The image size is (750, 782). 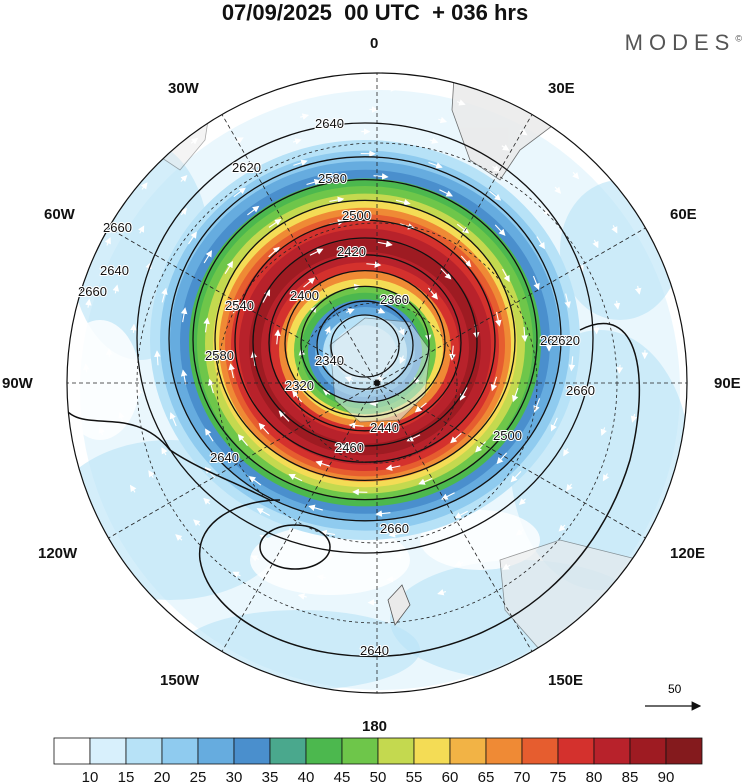 What do you see at coordinates (486, 775) in the screenshot?
I see `colorbar-tick-label: 65` at bounding box center [486, 775].